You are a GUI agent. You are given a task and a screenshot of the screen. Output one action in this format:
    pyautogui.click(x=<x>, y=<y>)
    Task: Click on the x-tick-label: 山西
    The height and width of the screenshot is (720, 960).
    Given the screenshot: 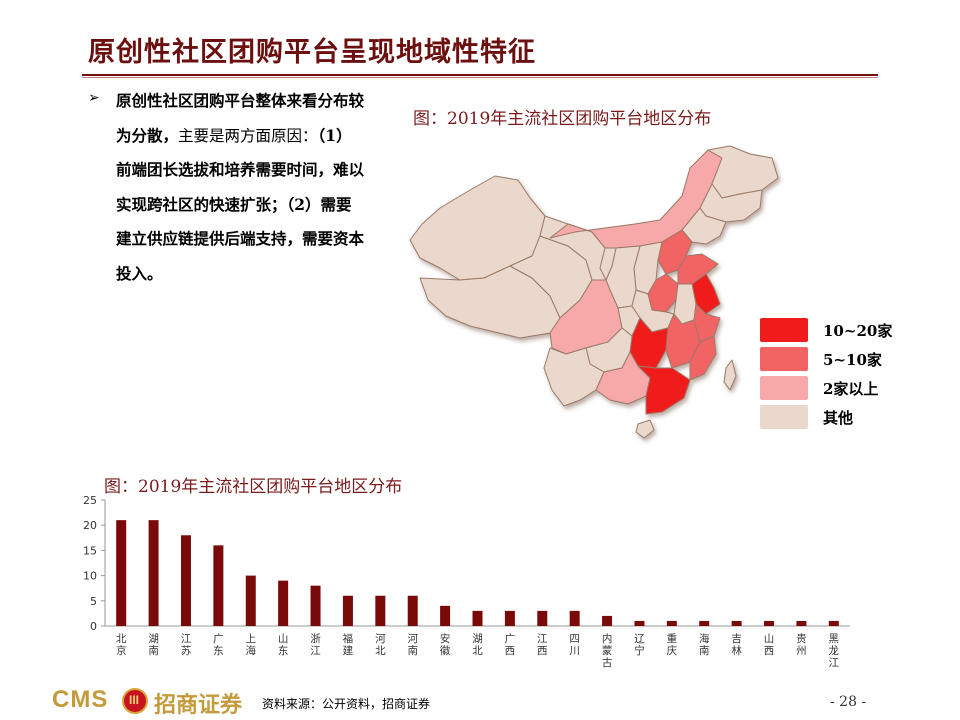 What is the action you would take?
    pyautogui.click(x=769, y=645)
    